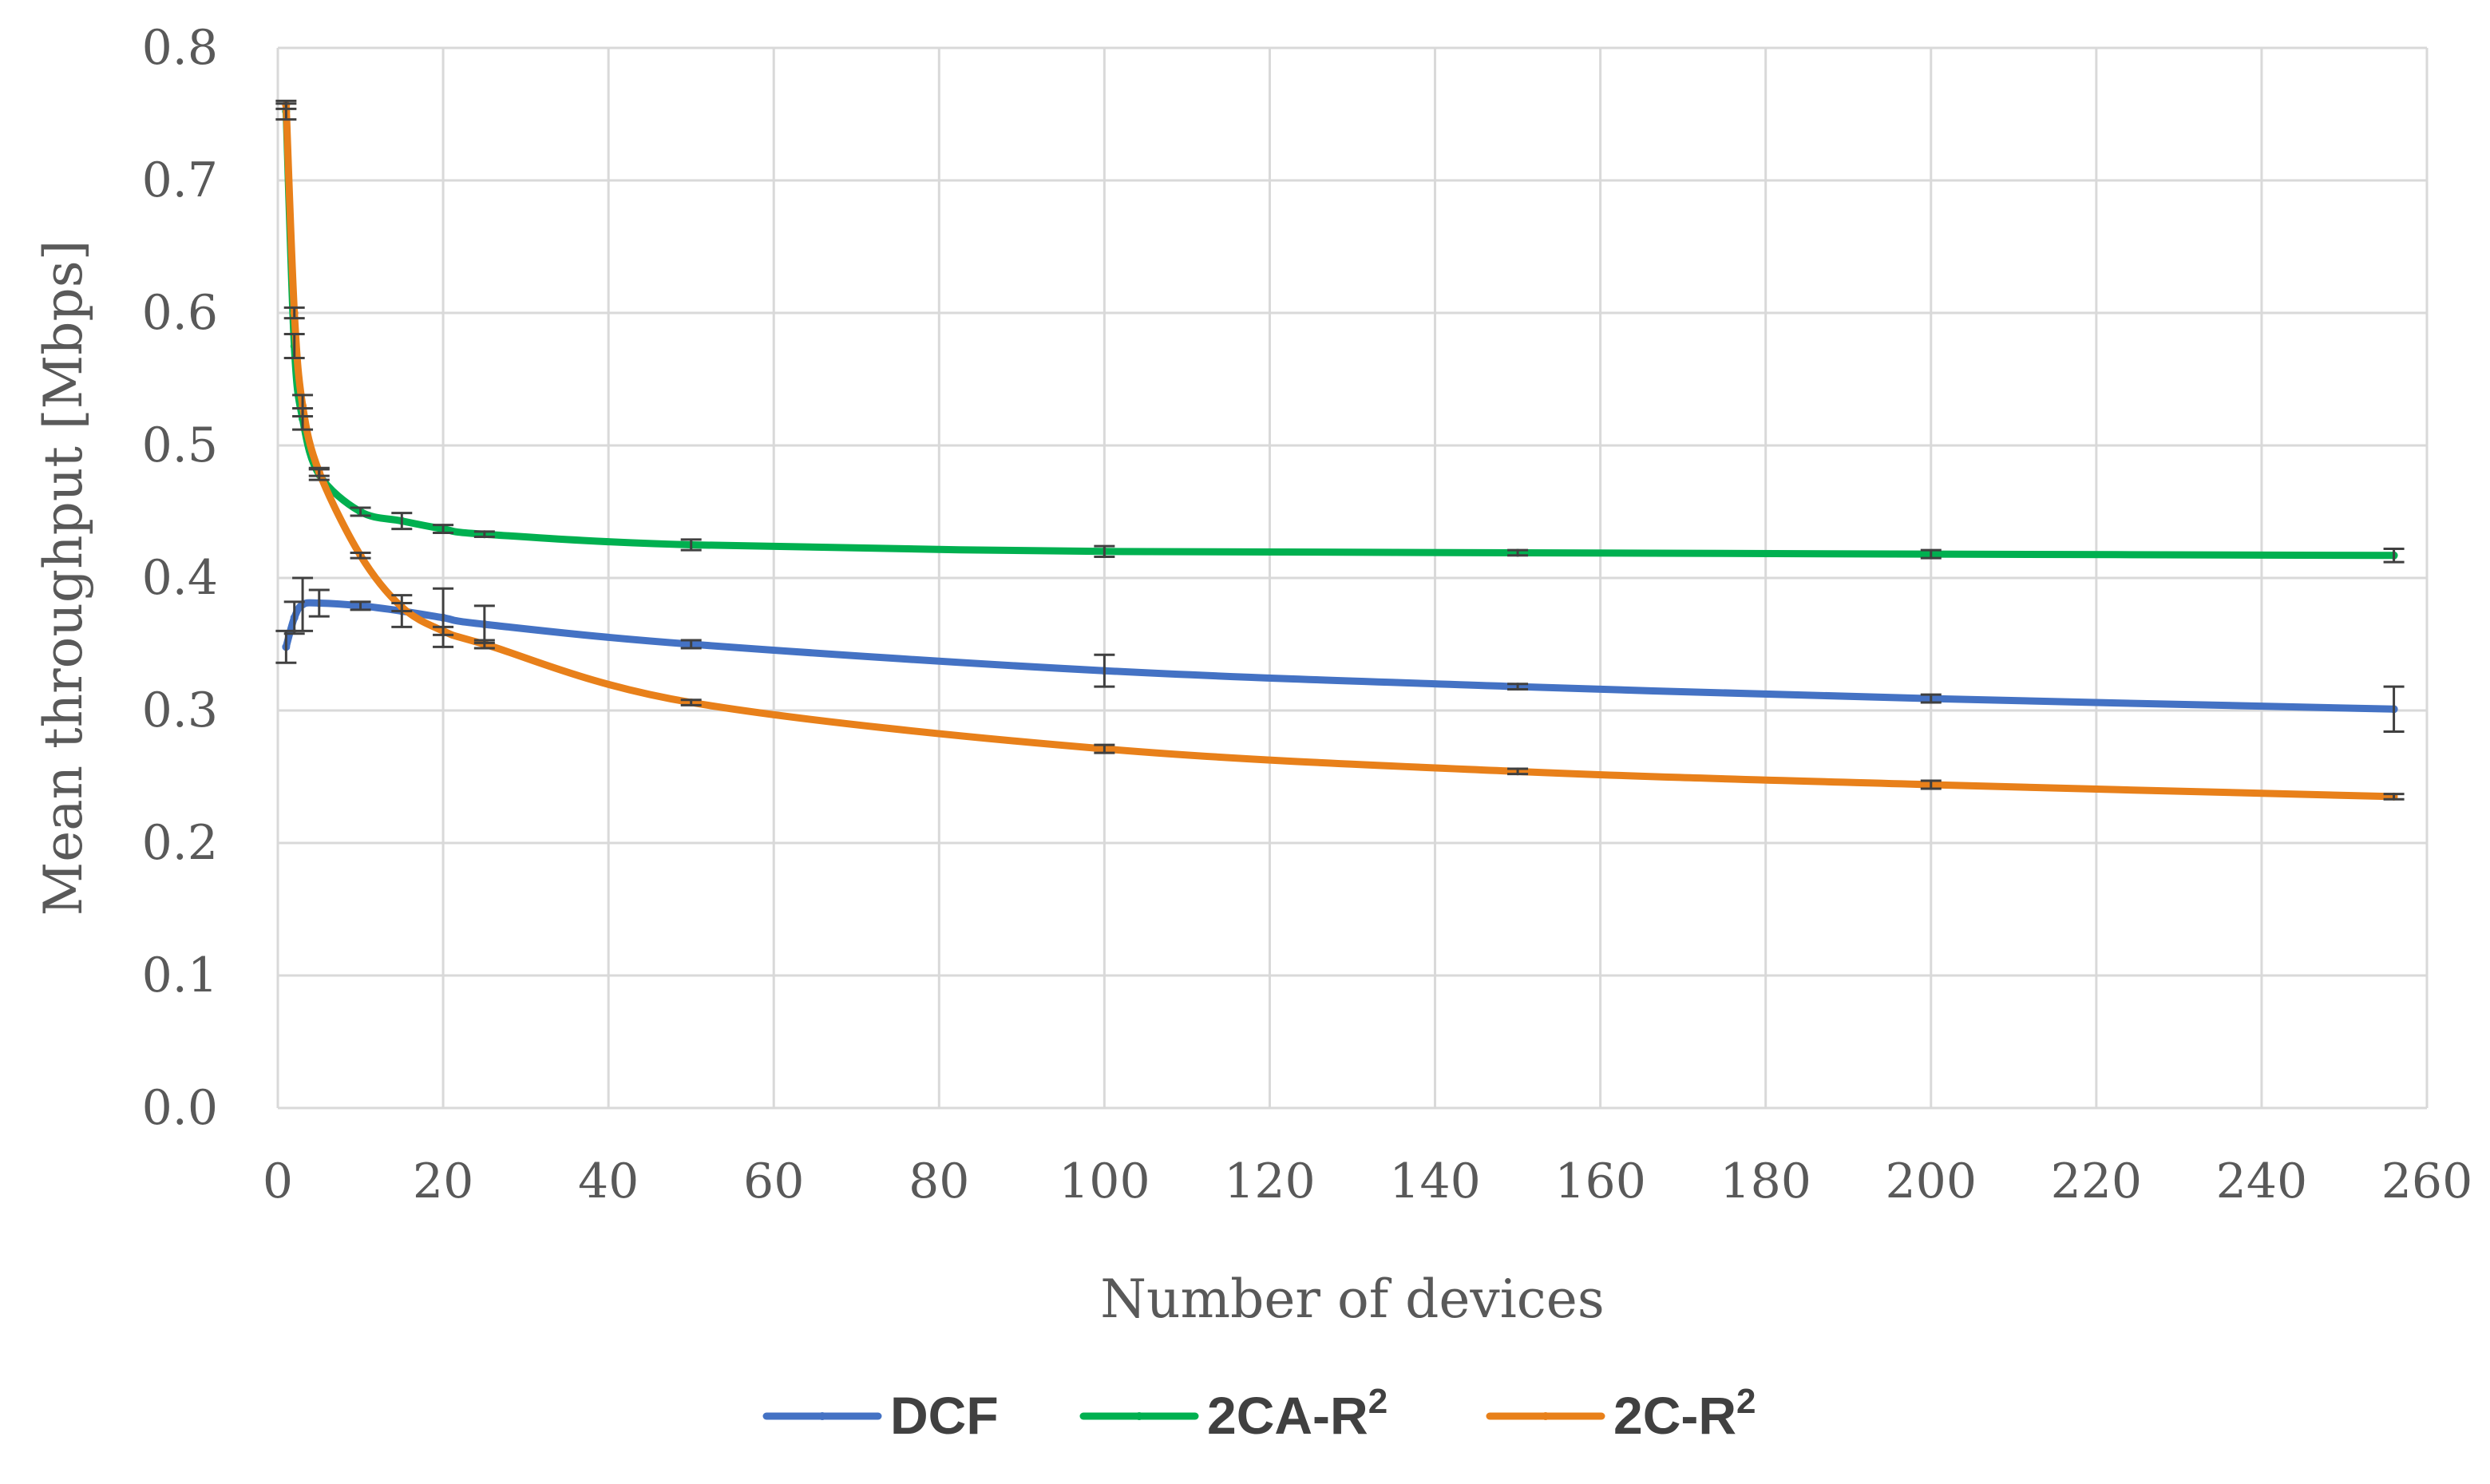 The width and height of the screenshot is (2490, 1484). Describe the element at coordinates (180, 710) in the screenshot. I see `y-tick-label: 0.3` at that location.